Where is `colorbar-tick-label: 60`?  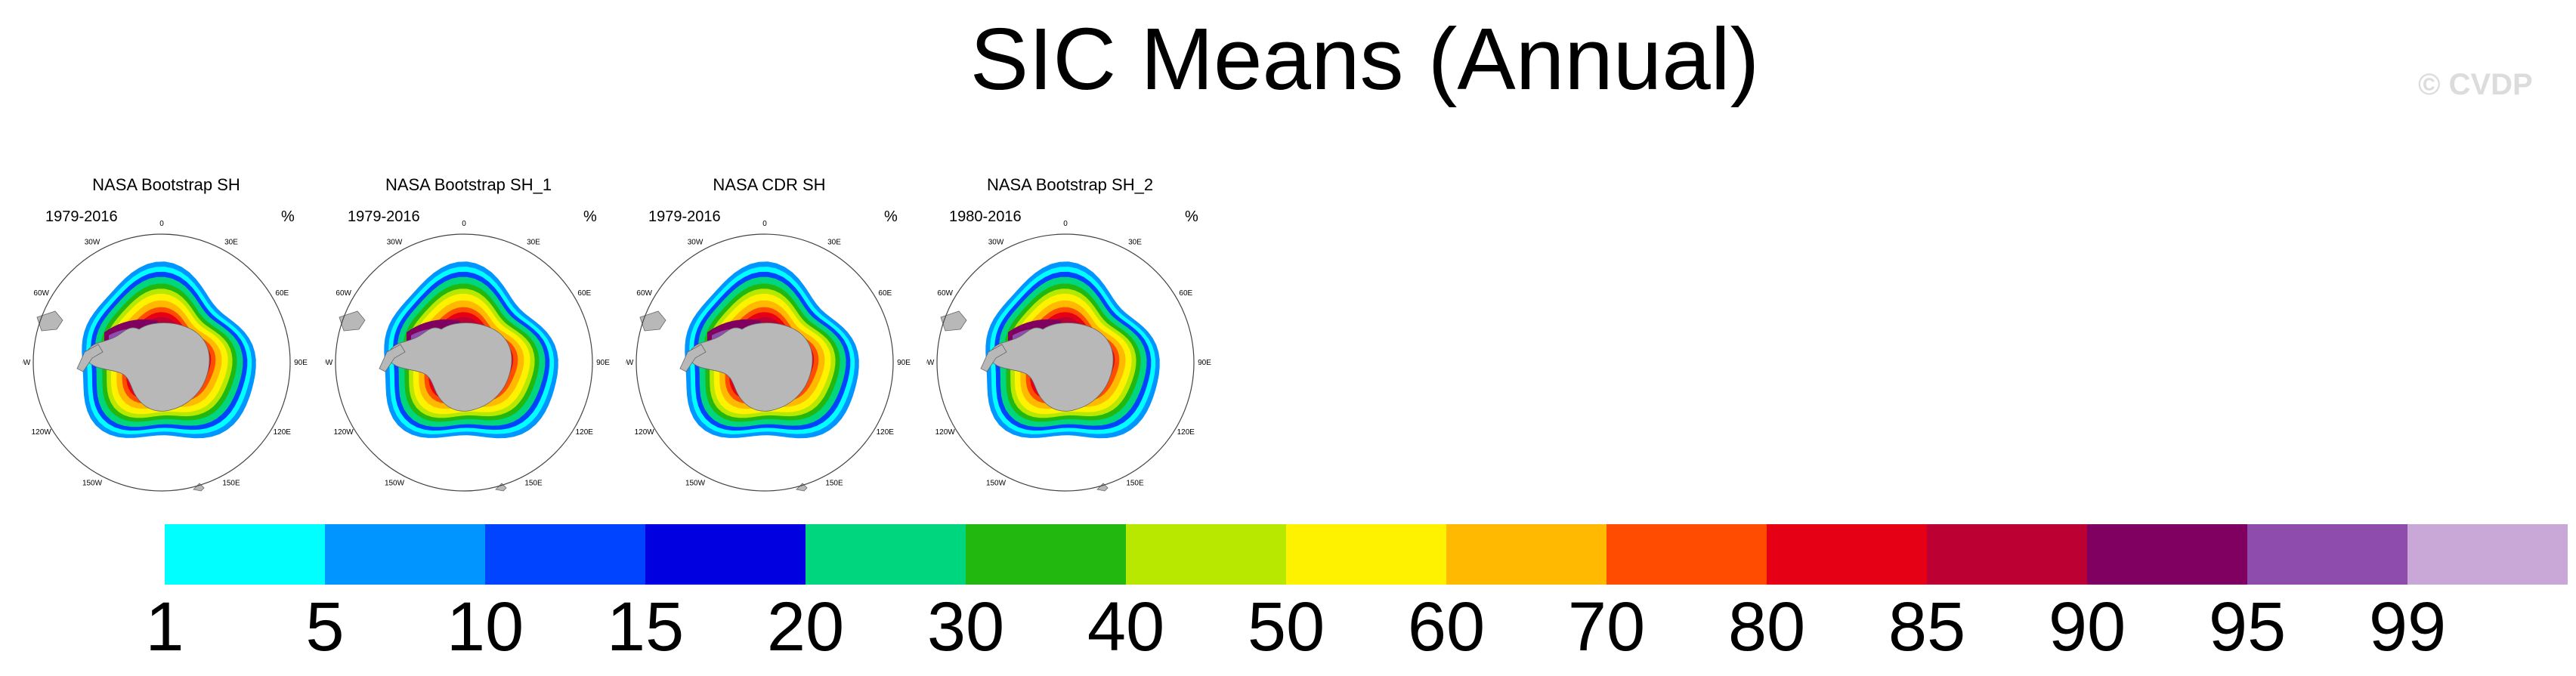 colorbar-tick-label: 60 is located at coordinates (1446, 626).